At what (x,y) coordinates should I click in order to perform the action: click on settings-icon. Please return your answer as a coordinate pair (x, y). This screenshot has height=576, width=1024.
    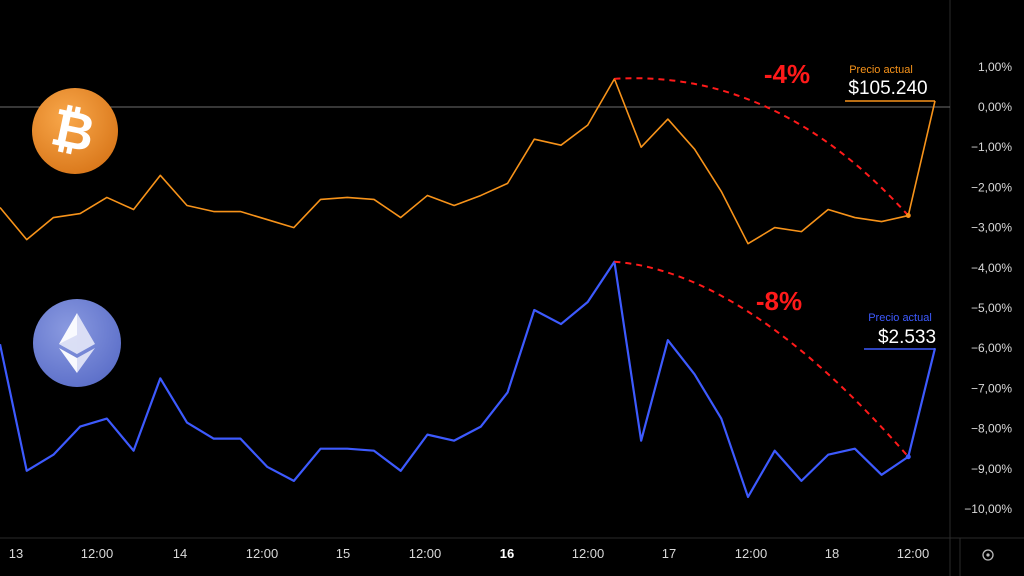
    Looking at the image, I should click on (988, 555).